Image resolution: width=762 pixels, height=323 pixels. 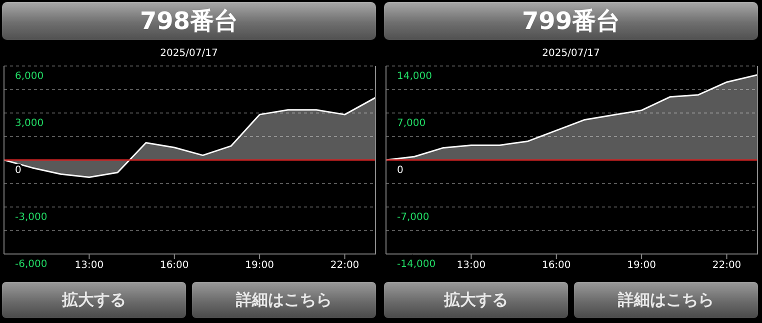 I want to click on y-tick-label: -3,000, so click(x=31, y=217).